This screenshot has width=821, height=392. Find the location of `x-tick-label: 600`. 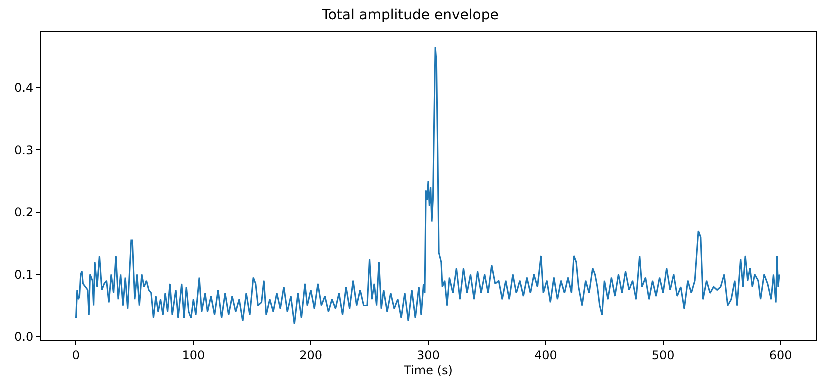

x-tick-label: 600 is located at coordinates (780, 355).